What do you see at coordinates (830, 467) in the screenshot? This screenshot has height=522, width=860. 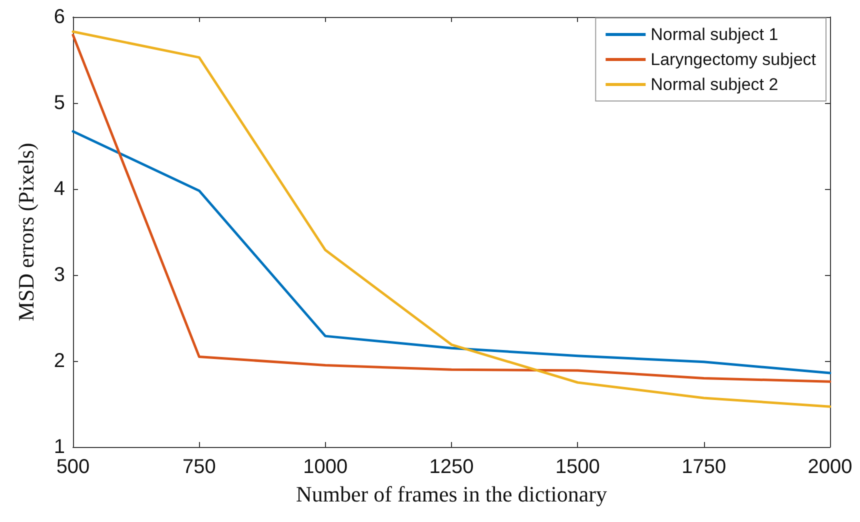 I see `x-tick-label: 2000` at bounding box center [830, 467].